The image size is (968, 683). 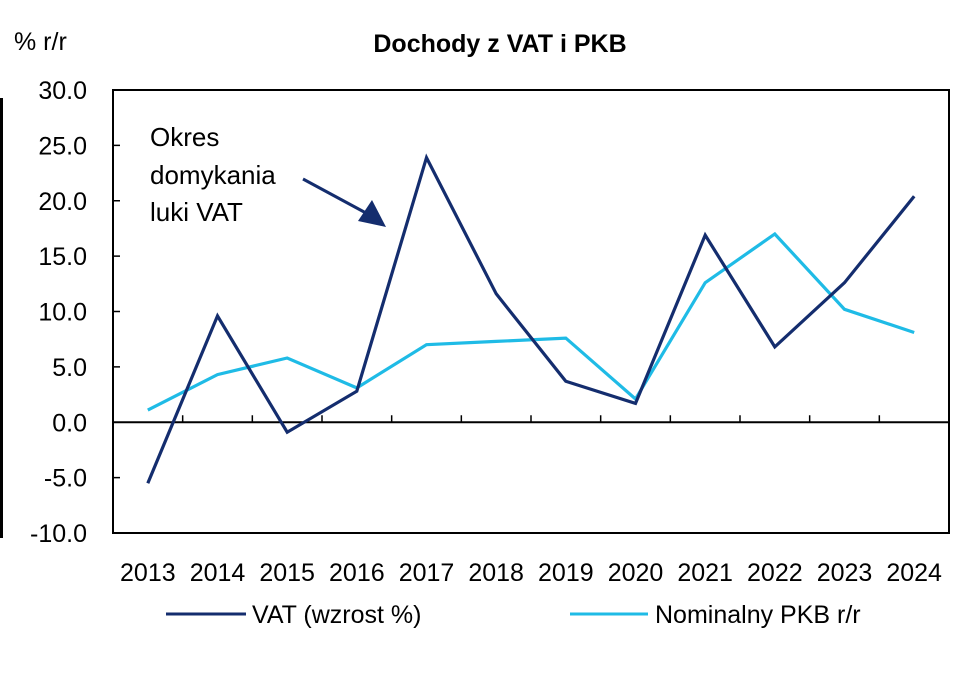 What do you see at coordinates (218, 573) in the screenshot?
I see `x-tick-label: 2014` at bounding box center [218, 573].